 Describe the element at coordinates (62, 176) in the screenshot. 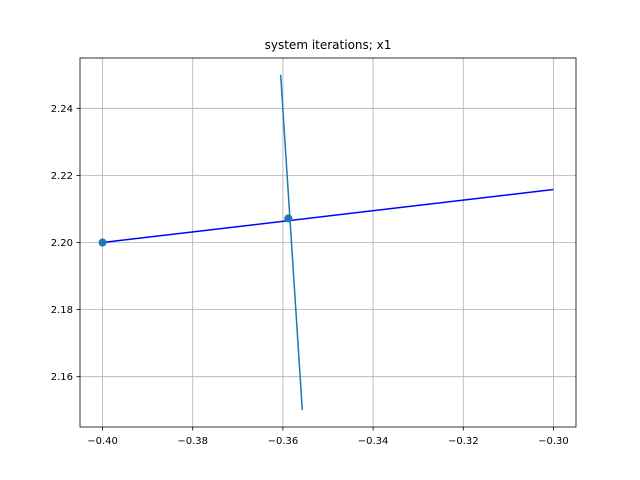

I see `y-tick-label: 2.22` at that location.